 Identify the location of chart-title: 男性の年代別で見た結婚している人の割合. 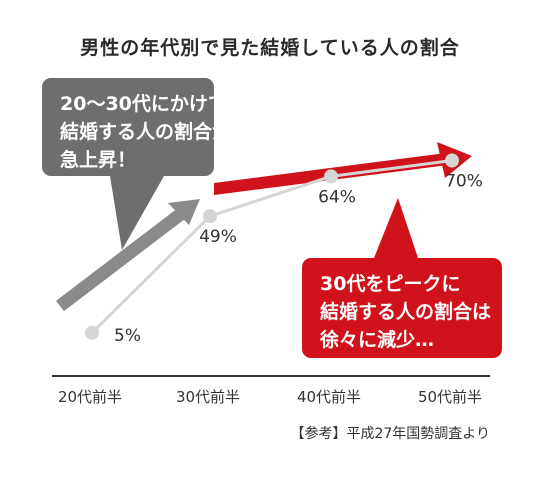
(270, 48).